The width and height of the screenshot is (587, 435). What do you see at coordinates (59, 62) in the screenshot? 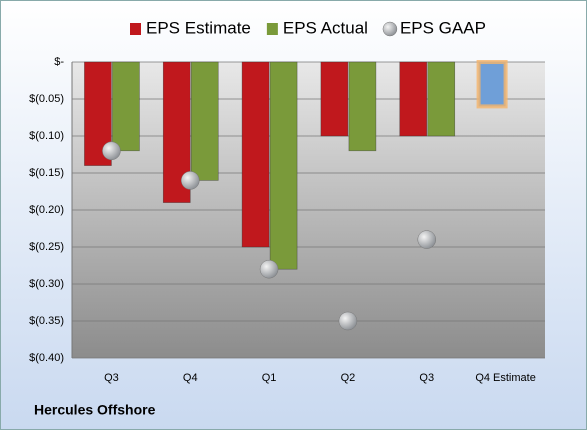
I see `y-tick-label: $-` at bounding box center [59, 62].